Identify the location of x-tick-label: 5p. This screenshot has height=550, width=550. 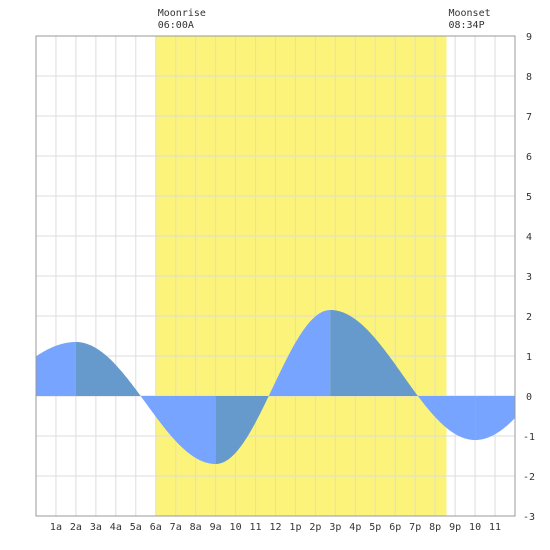
(375, 527).